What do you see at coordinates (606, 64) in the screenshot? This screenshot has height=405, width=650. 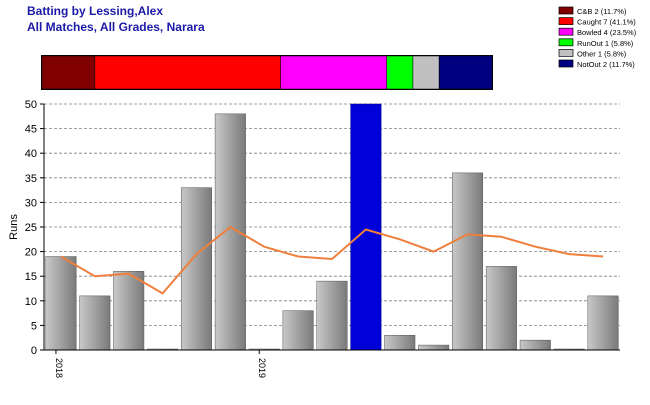 I see `legend-label: NotOut 2 (11.7%)` at bounding box center [606, 64].